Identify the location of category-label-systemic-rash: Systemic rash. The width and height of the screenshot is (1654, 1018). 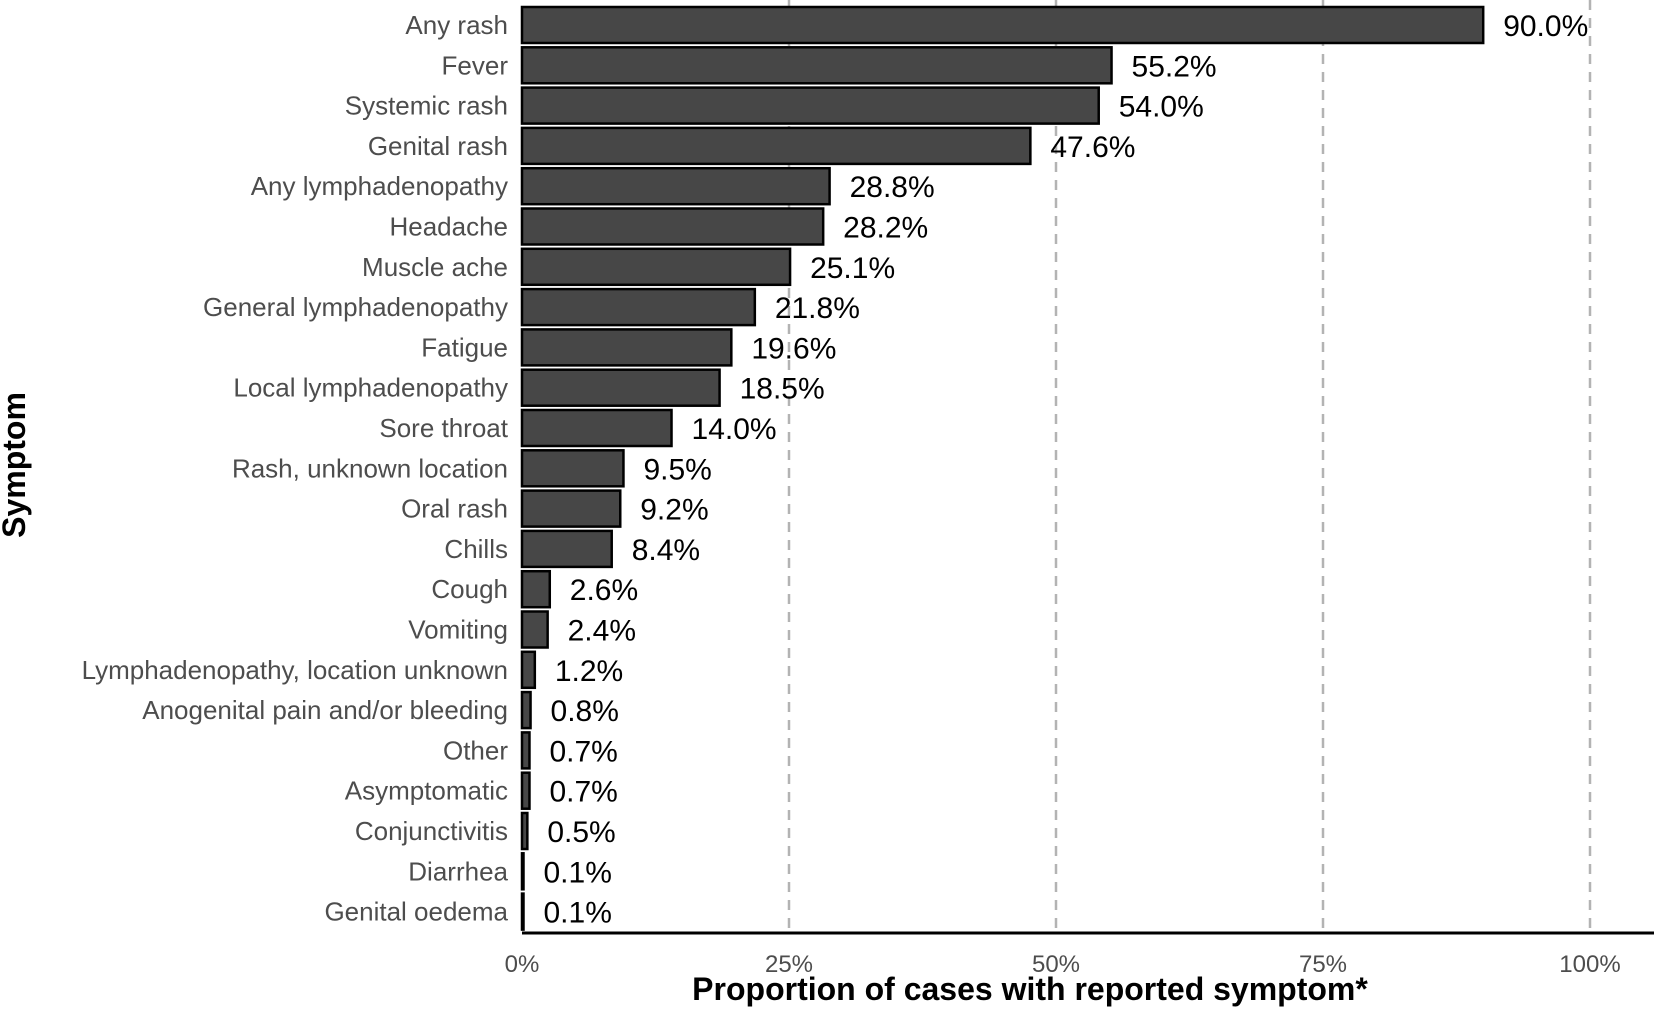
(426, 106).